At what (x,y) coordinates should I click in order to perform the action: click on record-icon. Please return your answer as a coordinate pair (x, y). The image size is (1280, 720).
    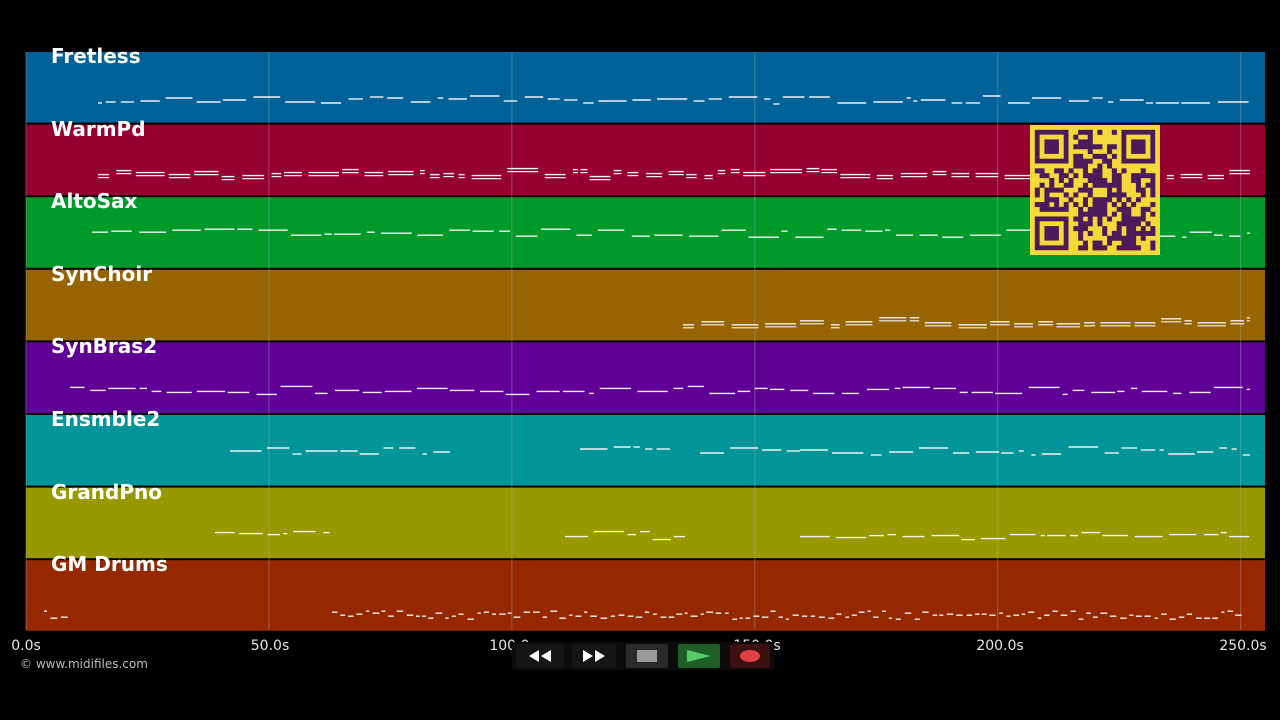
    Looking at the image, I should click on (750, 656).